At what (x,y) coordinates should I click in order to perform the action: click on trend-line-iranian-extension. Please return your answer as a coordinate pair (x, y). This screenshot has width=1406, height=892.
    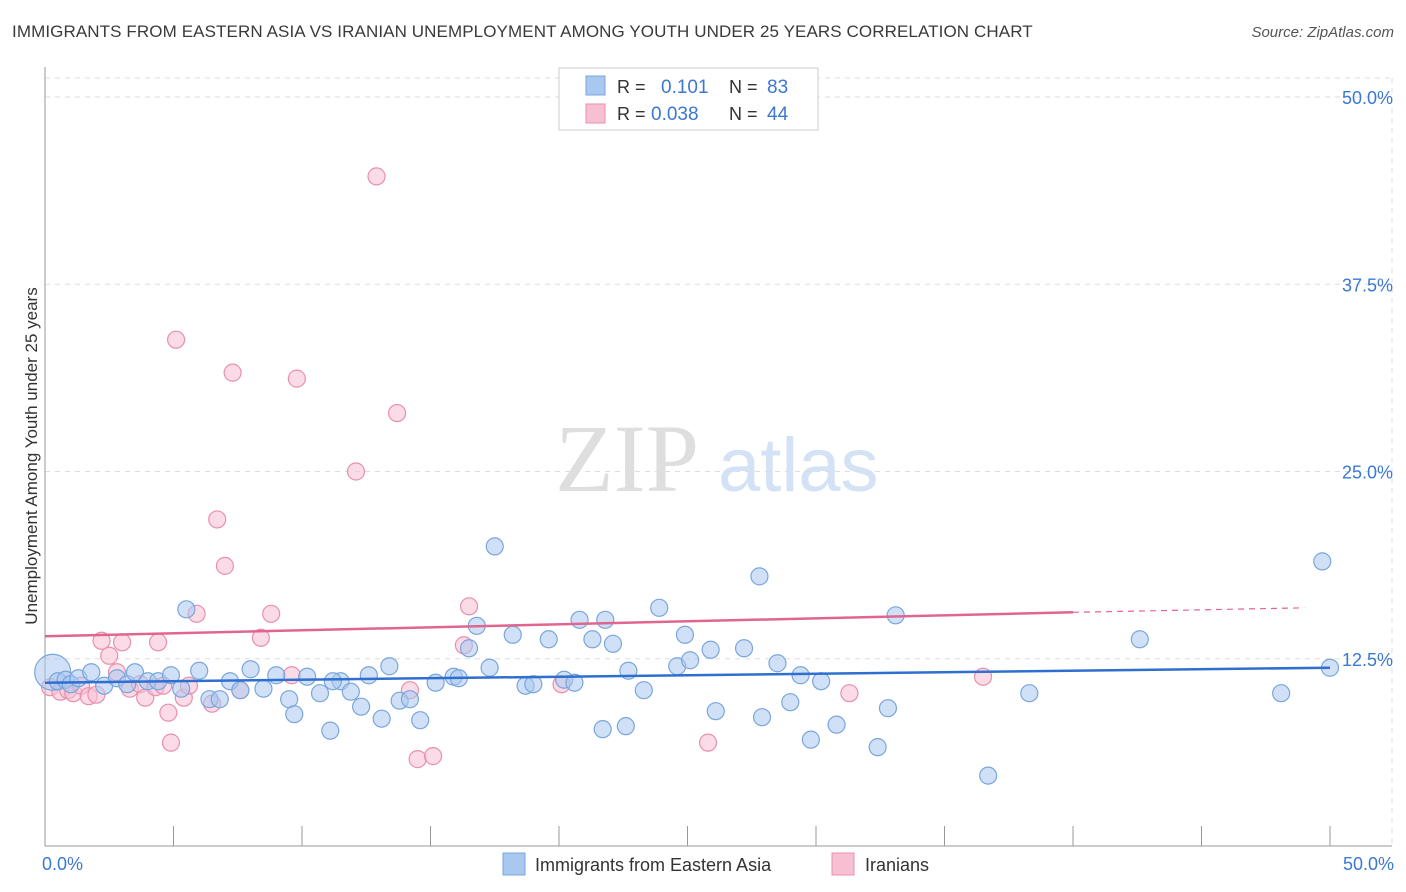
    Looking at the image, I should click on (1188, 610).